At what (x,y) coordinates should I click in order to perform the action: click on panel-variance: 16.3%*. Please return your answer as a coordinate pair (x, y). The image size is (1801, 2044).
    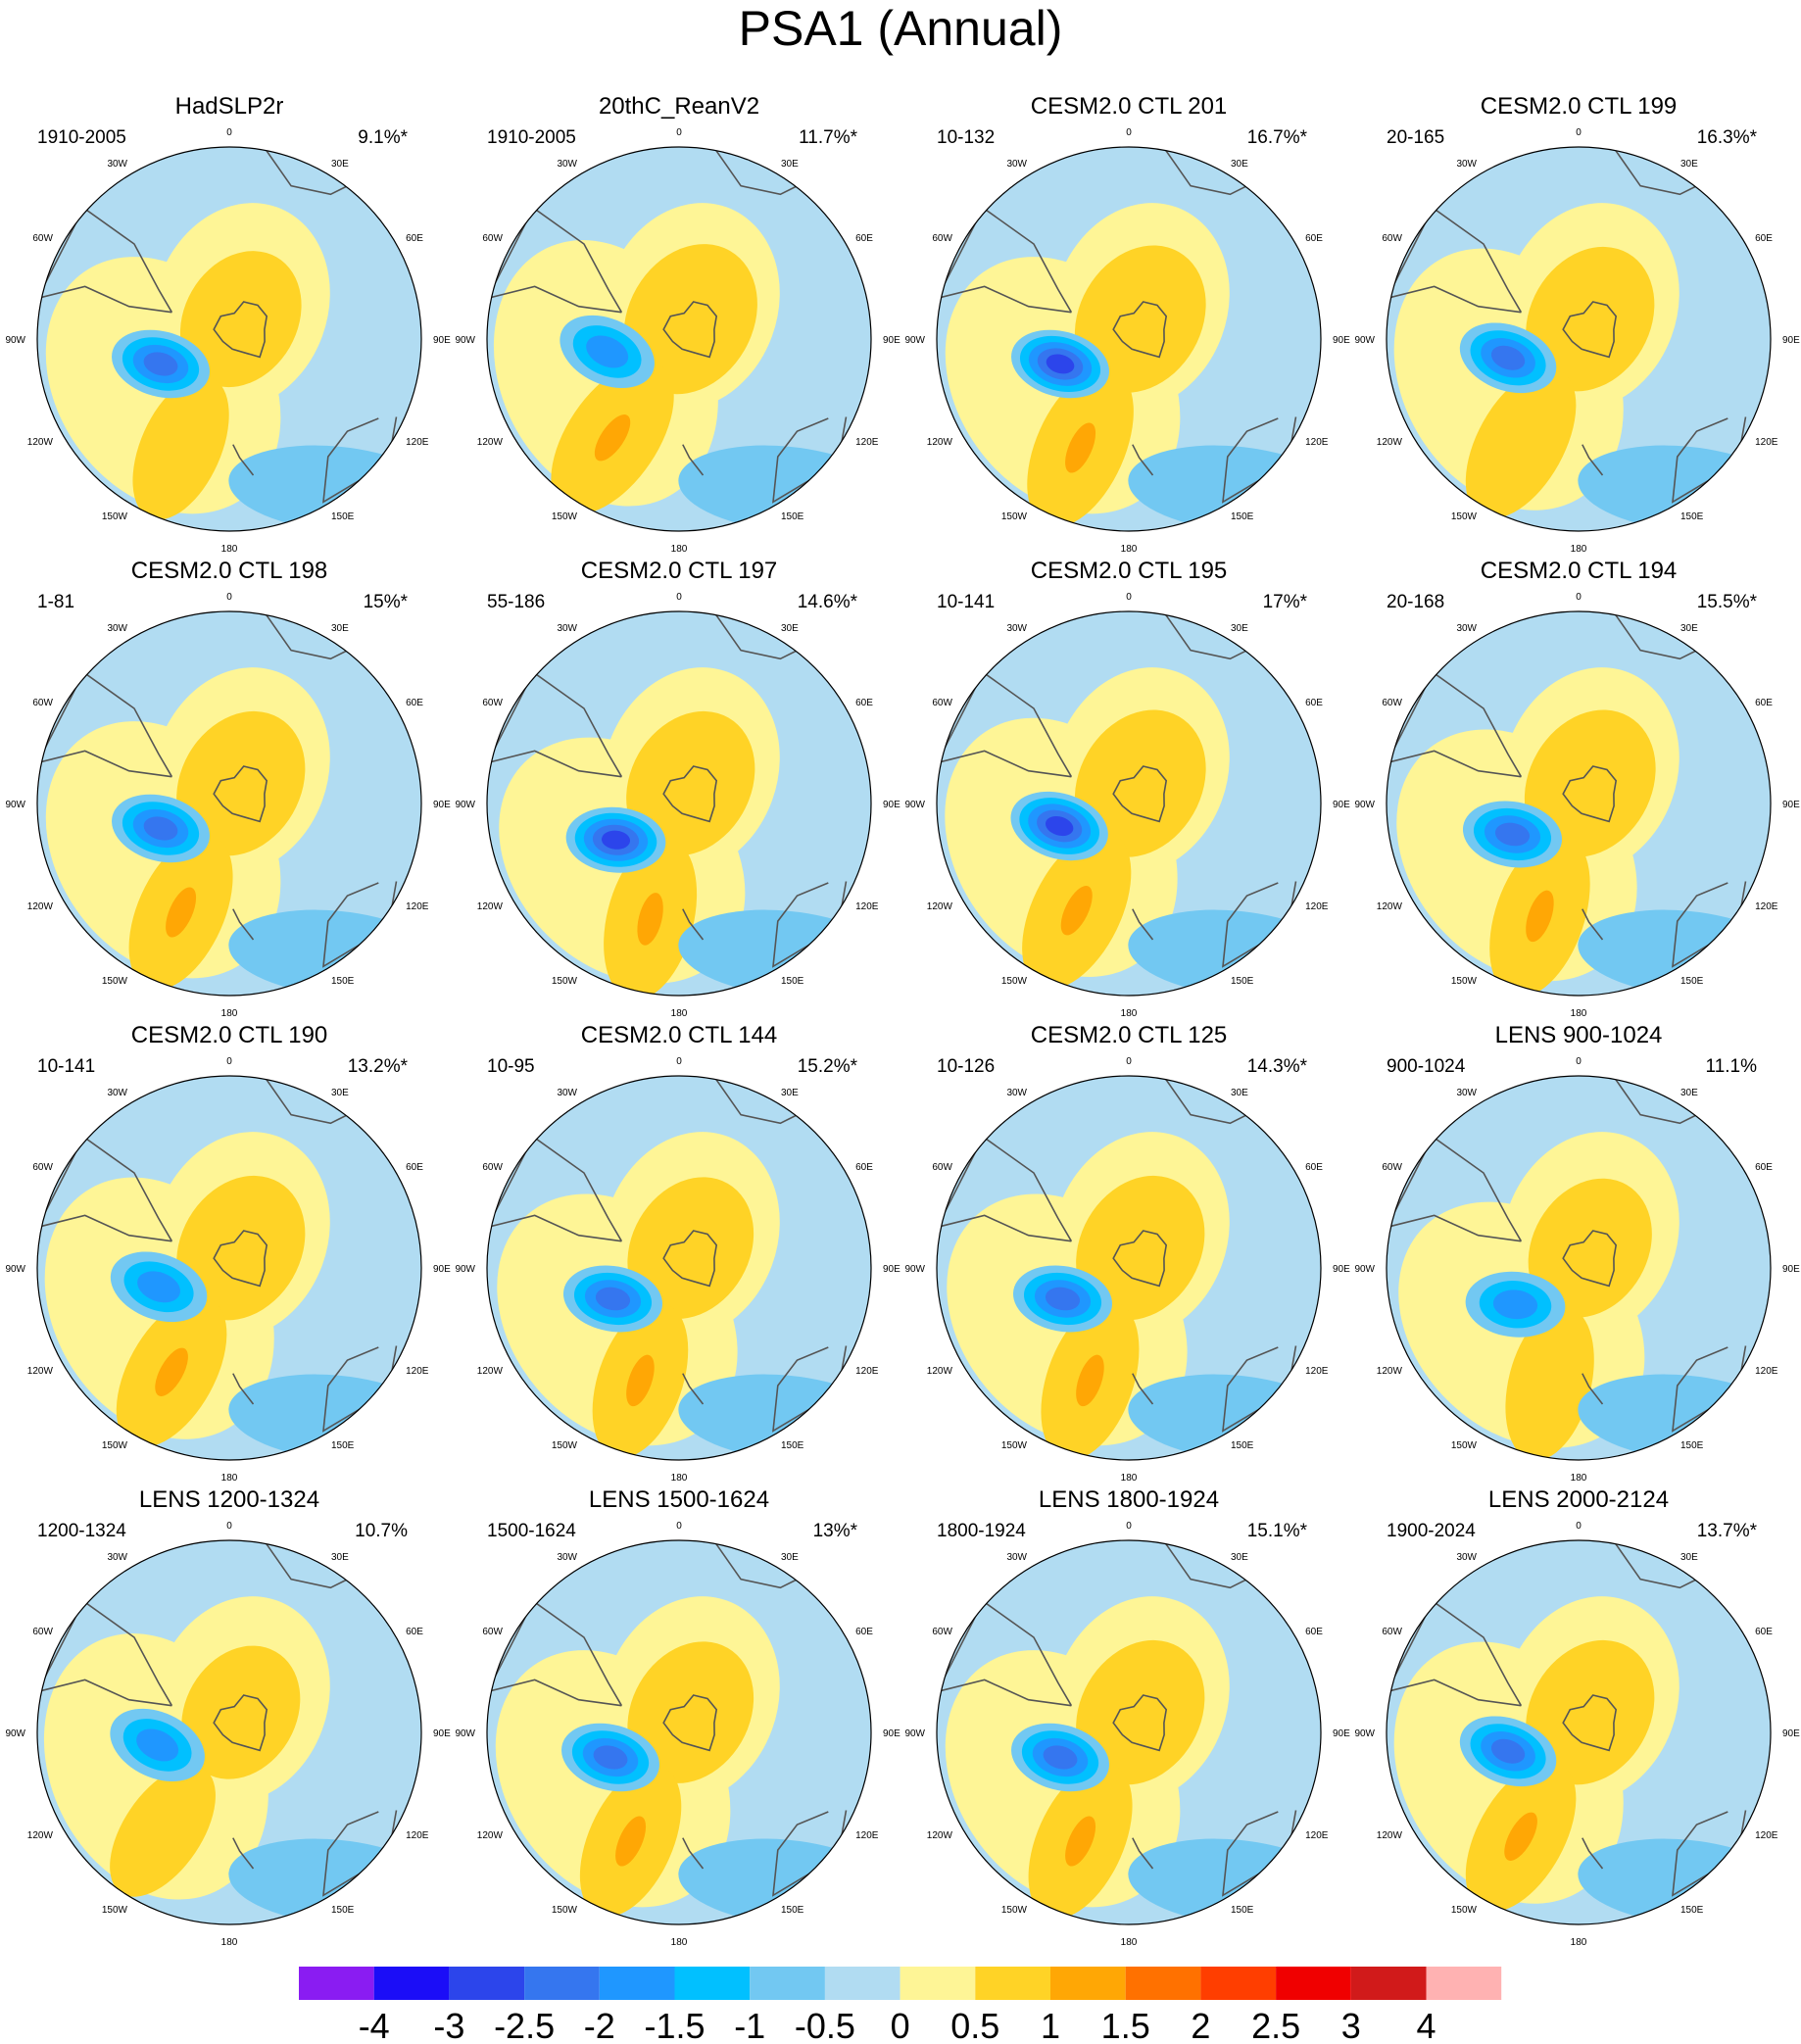
    Looking at the image, I should click on (1727, 138).